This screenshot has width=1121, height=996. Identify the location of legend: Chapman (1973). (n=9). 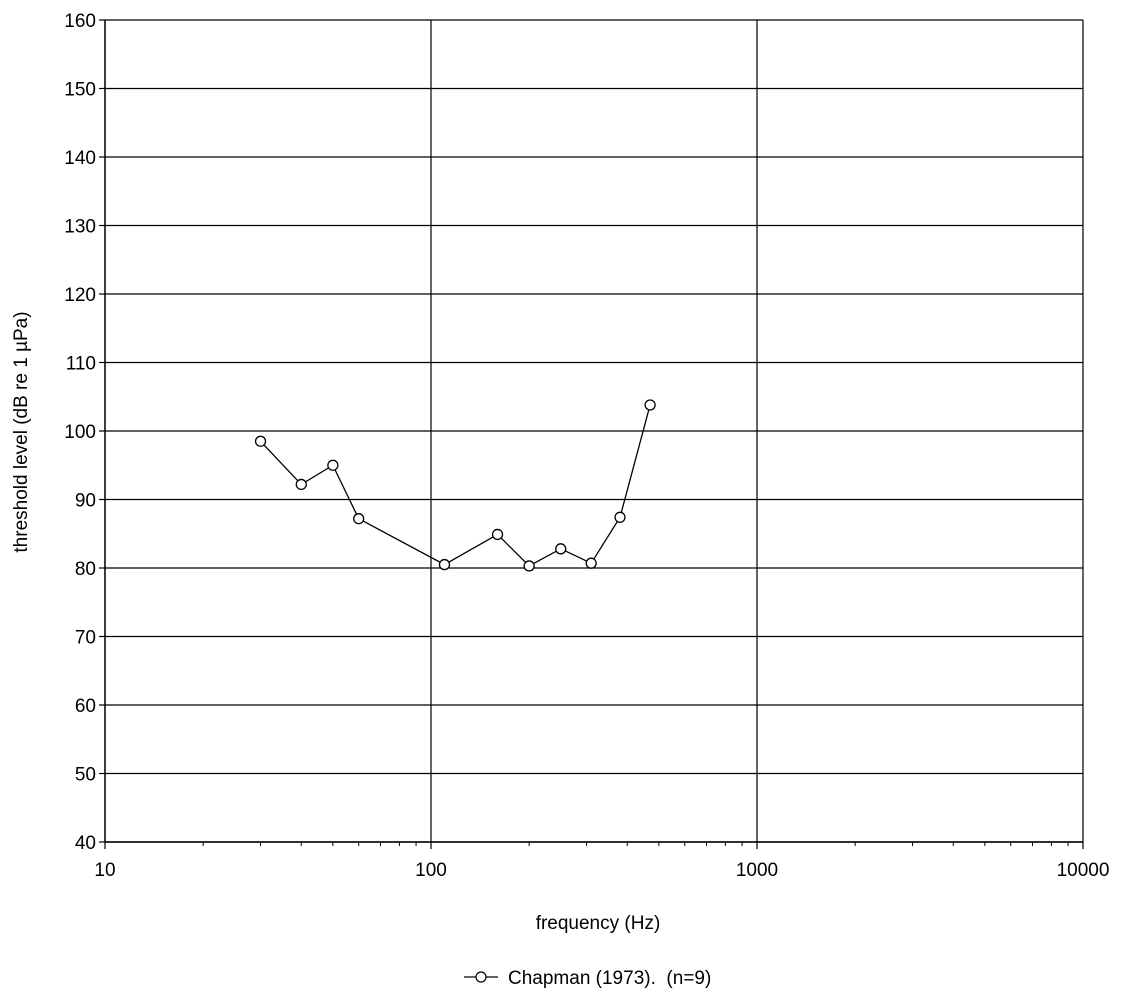
(587, 978).